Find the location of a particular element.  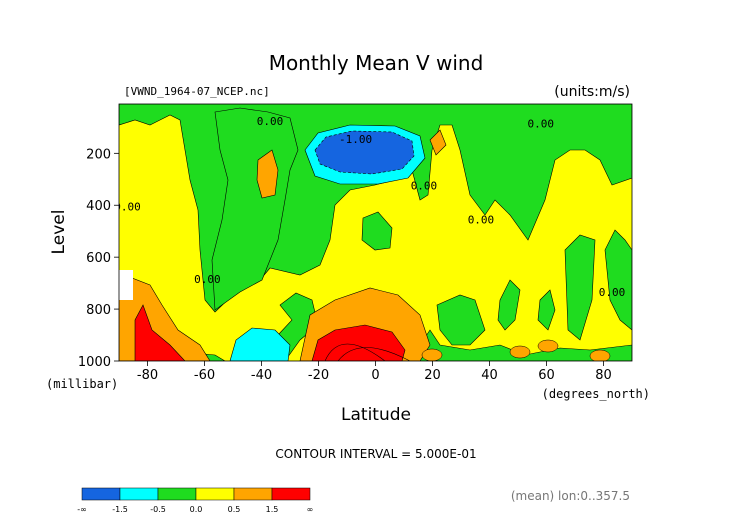

region-orange-sh-upper is located at coordinates (267, 174).